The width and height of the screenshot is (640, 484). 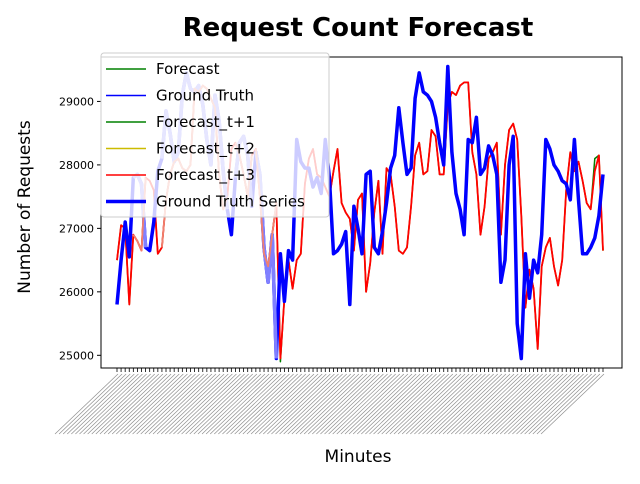 What do you see at coordinates (205, 175) in the screenshot?
I see `legend-label-forecast-t-3: Forecast_t+3` at bounding box center [205, 175].